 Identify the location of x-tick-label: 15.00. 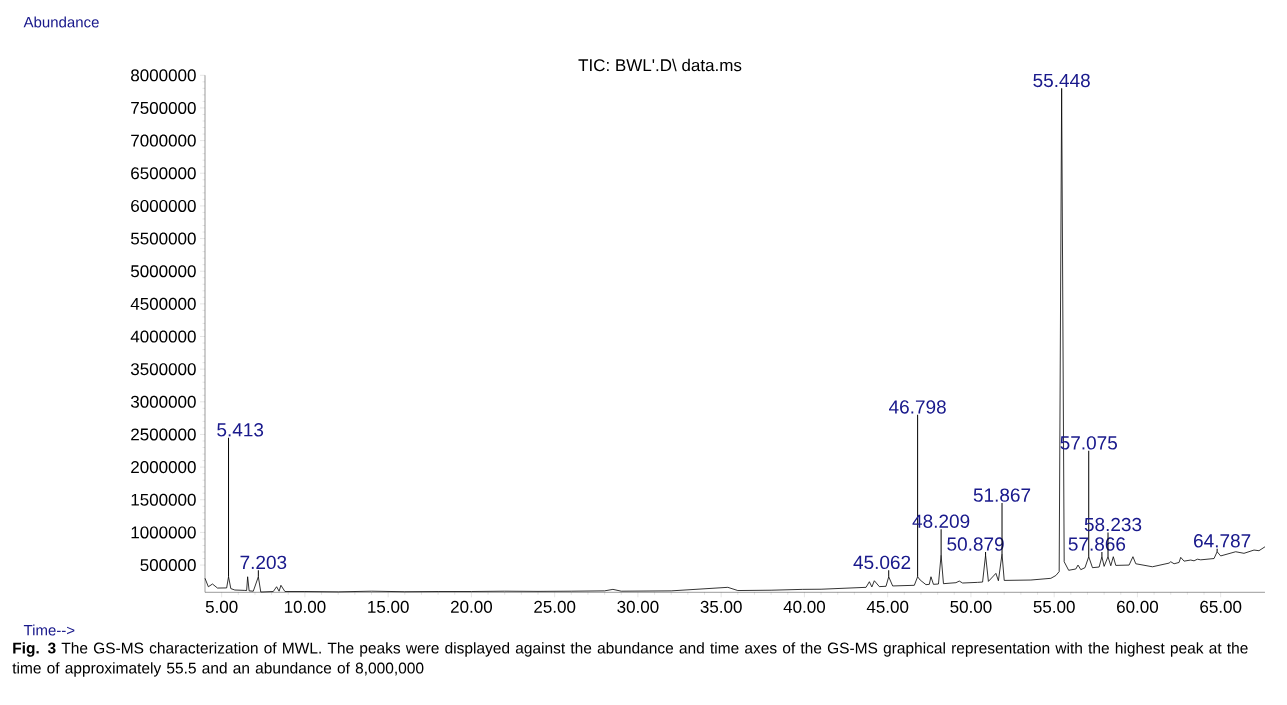
(388, 606).